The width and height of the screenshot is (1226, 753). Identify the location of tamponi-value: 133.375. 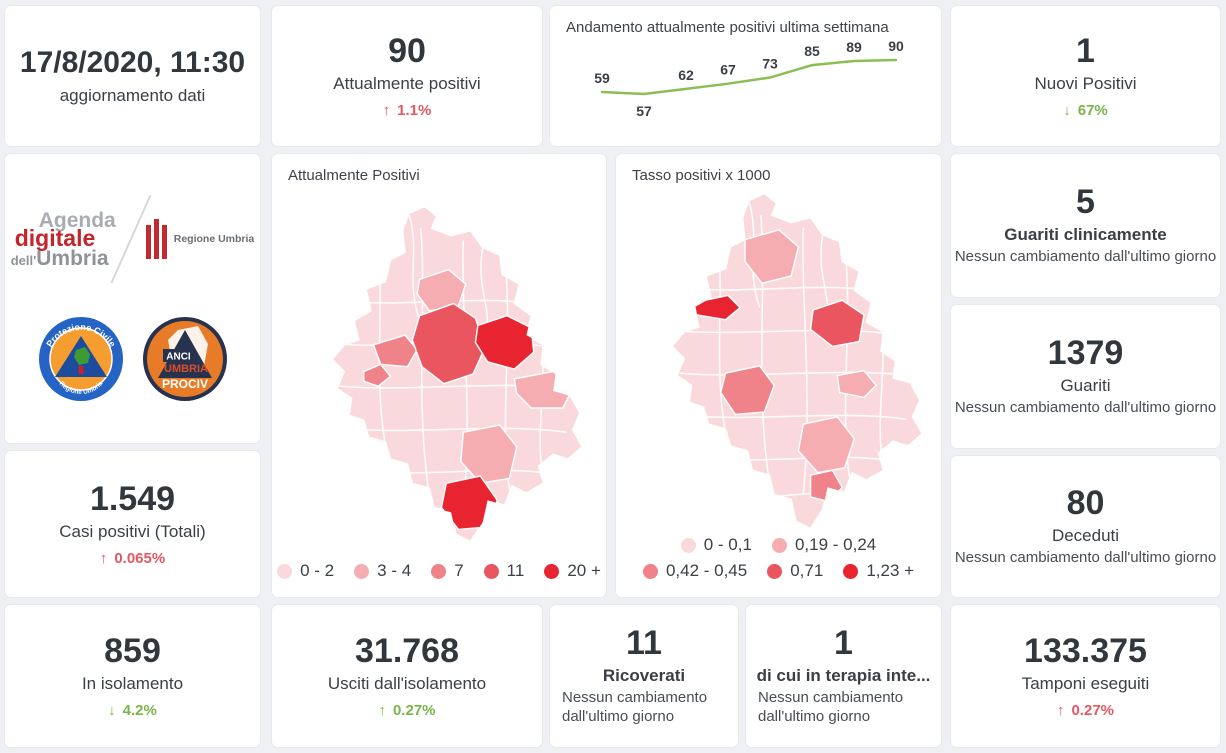
(1085, 650).